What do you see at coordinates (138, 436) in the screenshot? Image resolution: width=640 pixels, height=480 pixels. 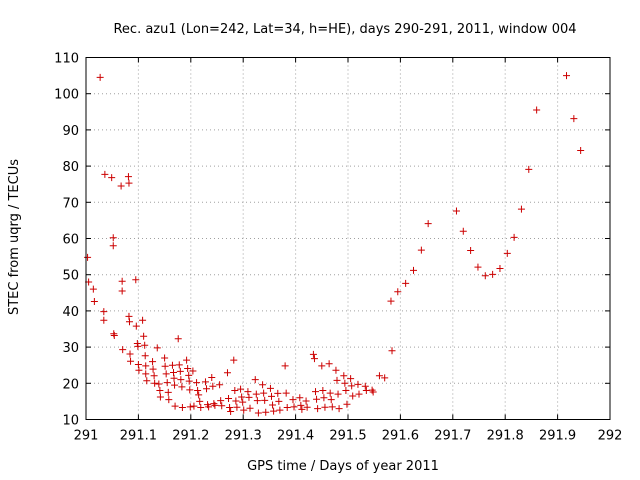 I see `x-tick-label: 291.1` at bounding box center [138, 436].